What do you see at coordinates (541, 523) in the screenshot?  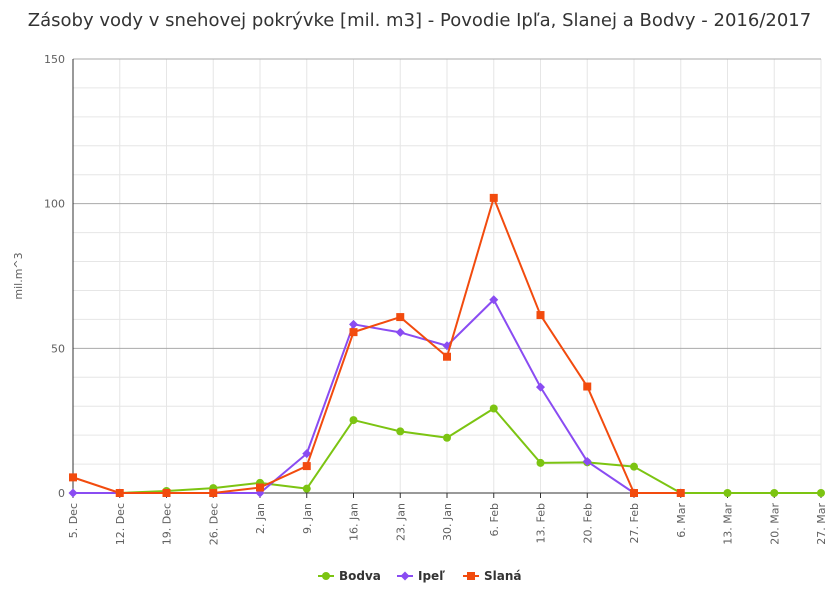 I see `x-tick-label: 13. Feb` at bounding box center [541, 523].